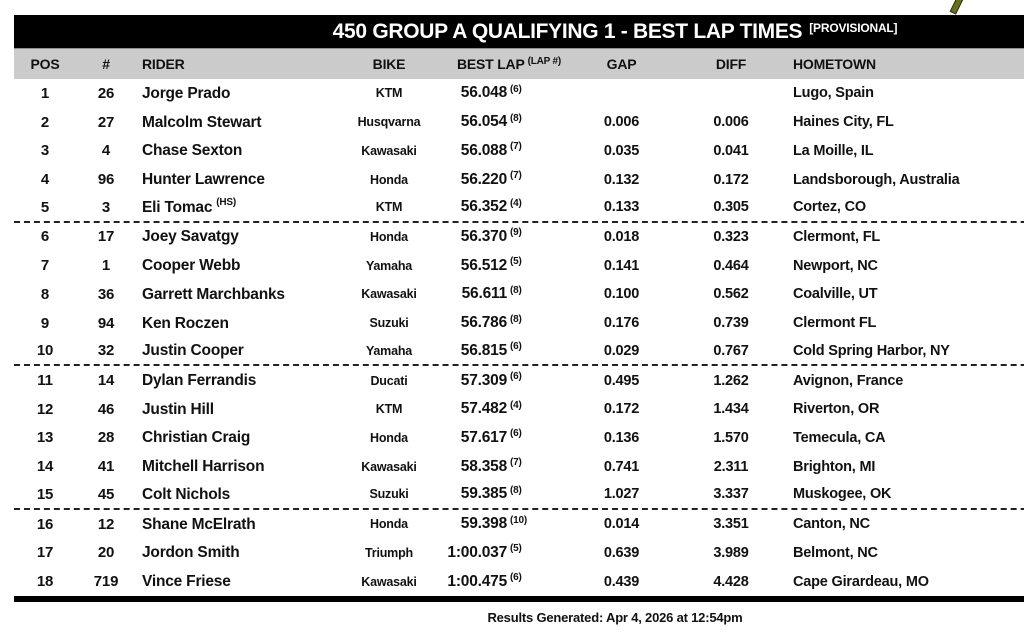 This screenshot has height=632, width=1024. What do you see at coordinates (45, 207) in the screenshot?
I see `position-value: 5` at bounding box center [45, 207].